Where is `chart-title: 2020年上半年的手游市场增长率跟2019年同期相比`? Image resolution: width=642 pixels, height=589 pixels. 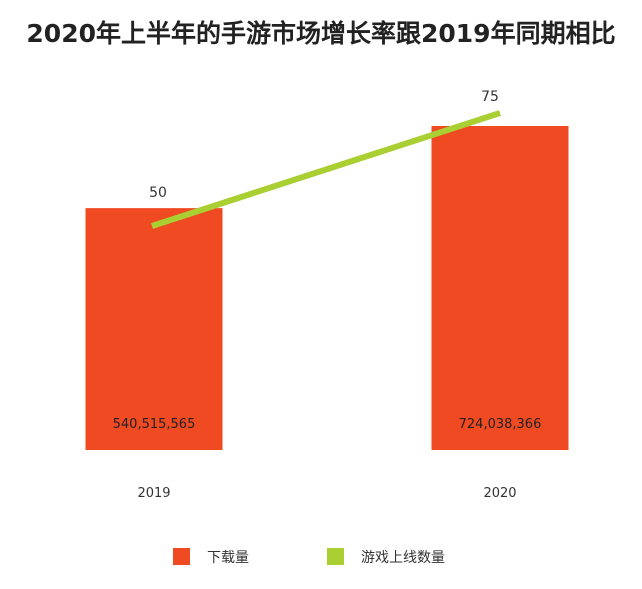
chart-title: 2020年上半年的手游市场增长率跟2019年同期相比 is located at coordinates (321, 33).